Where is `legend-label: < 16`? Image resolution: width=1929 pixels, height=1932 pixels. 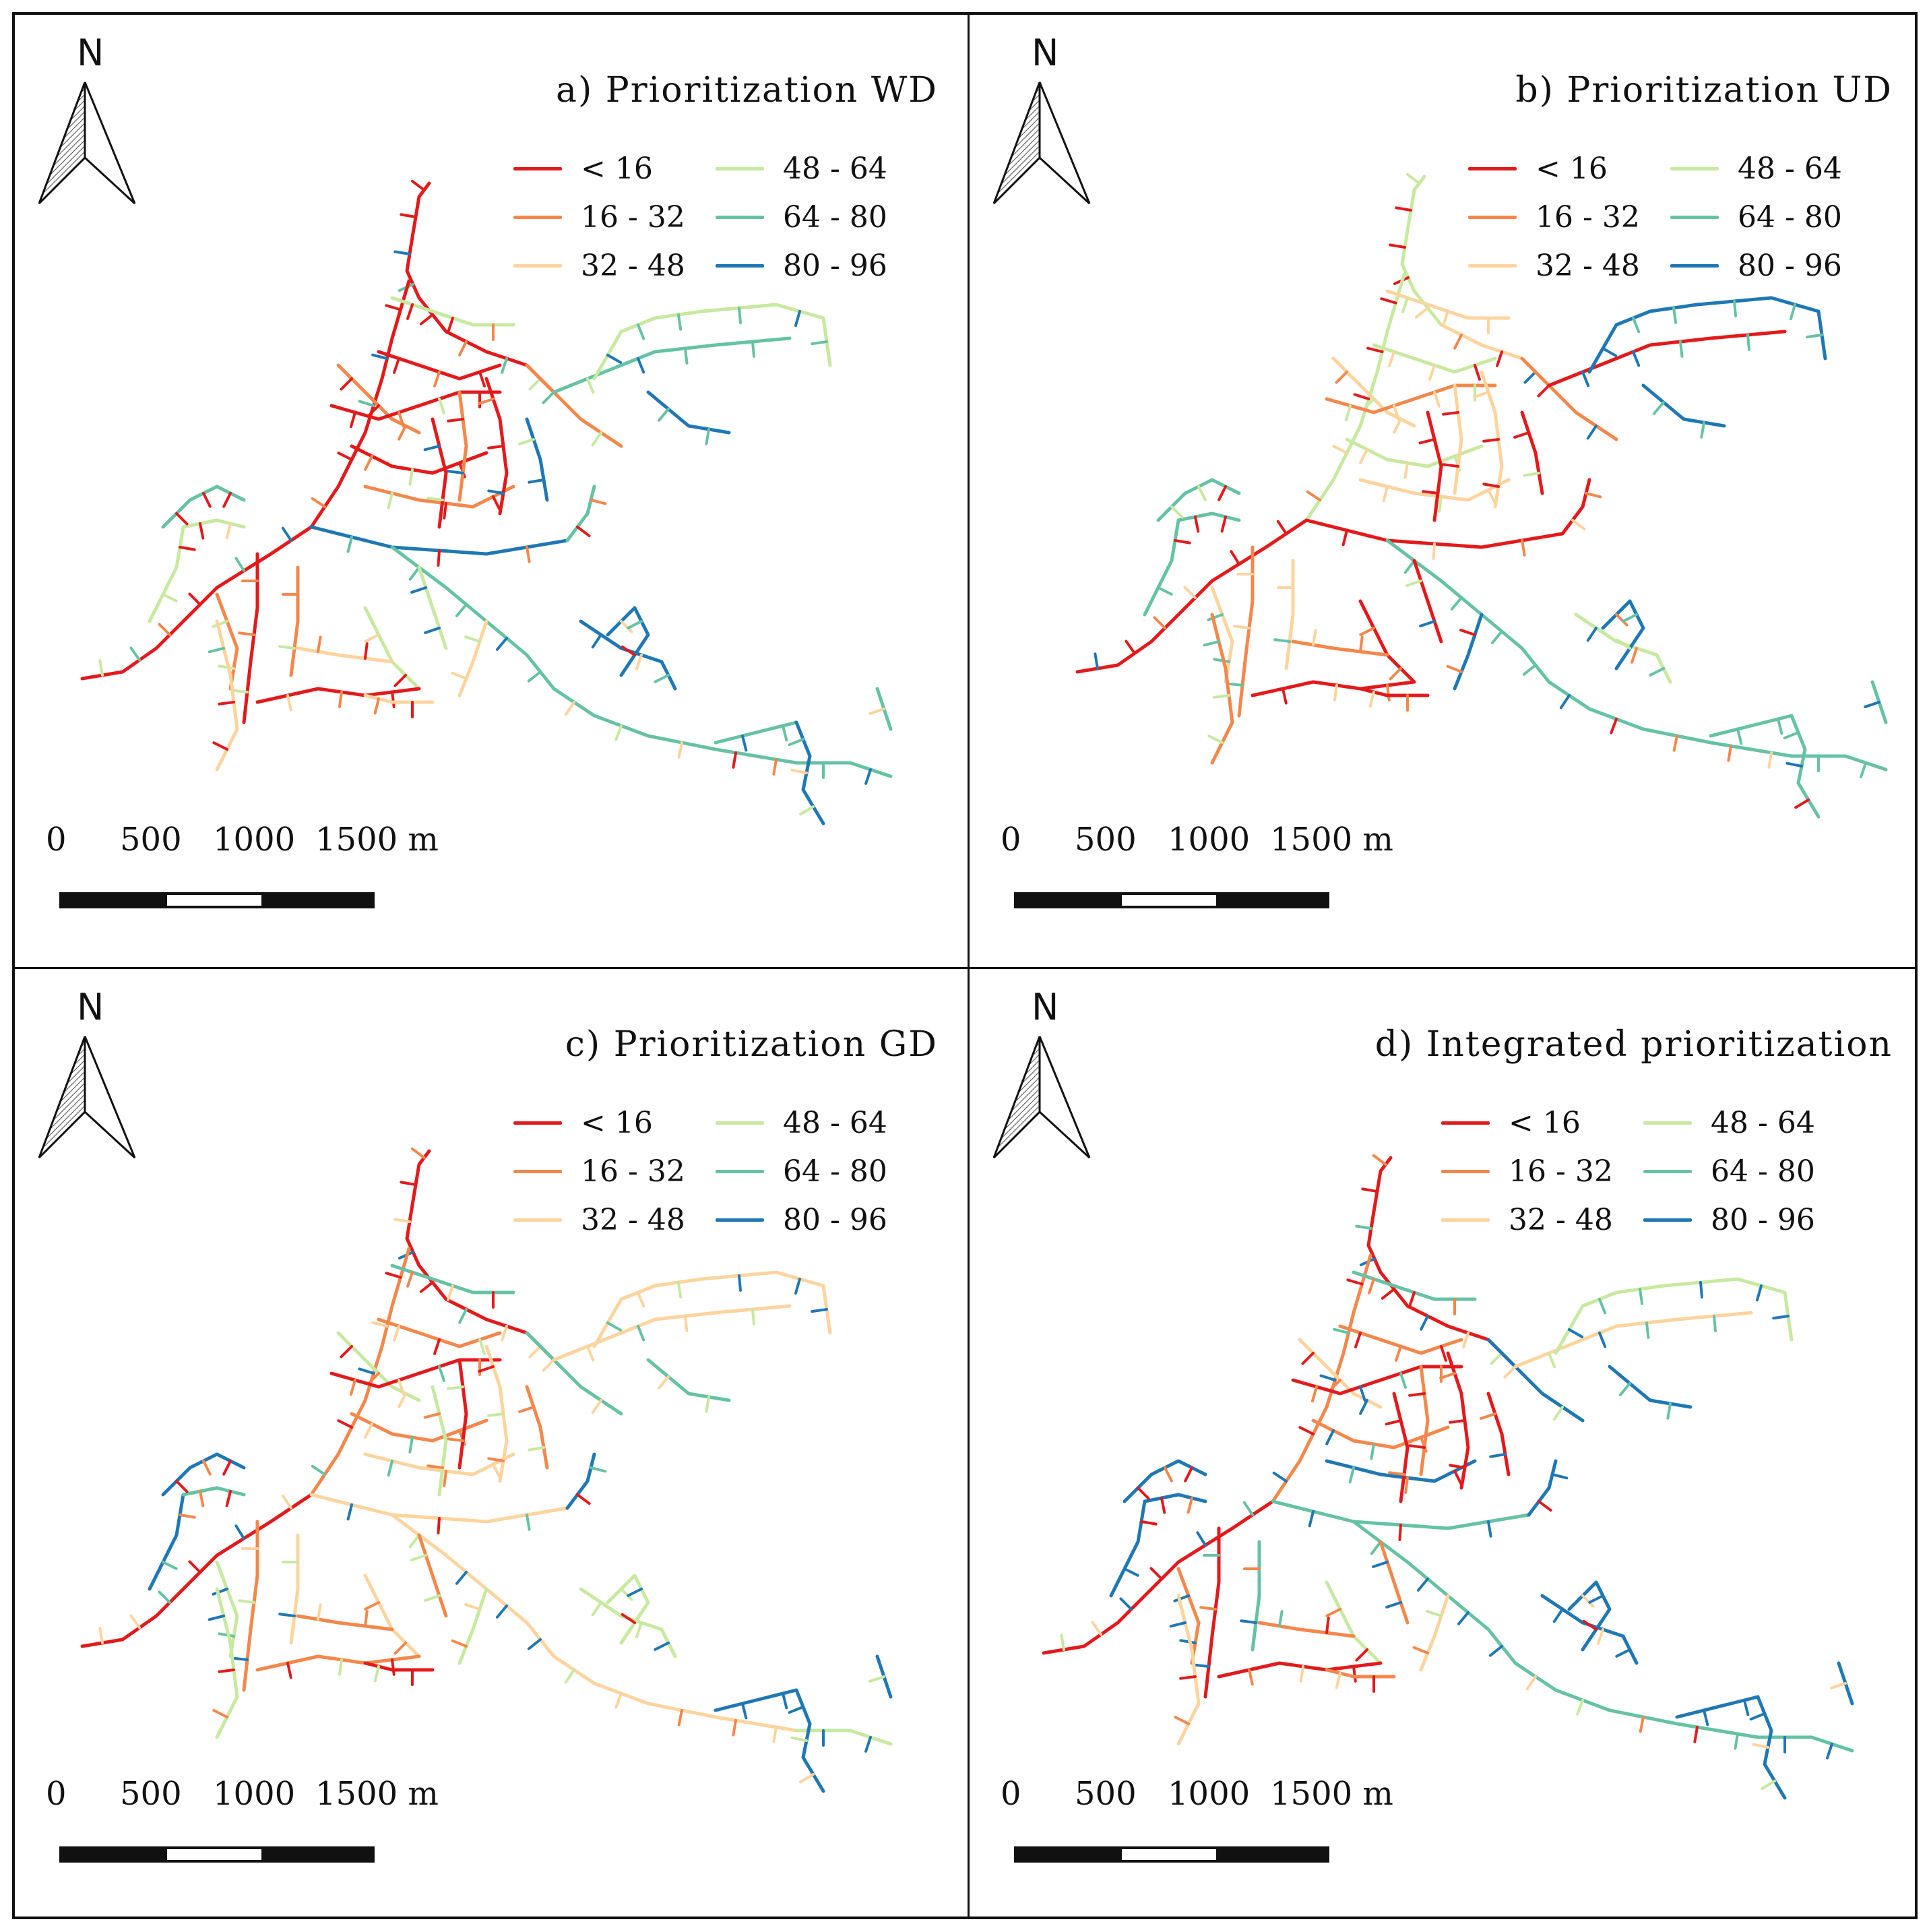 legend-label: < 16 is located at coordinates (1572, 168).